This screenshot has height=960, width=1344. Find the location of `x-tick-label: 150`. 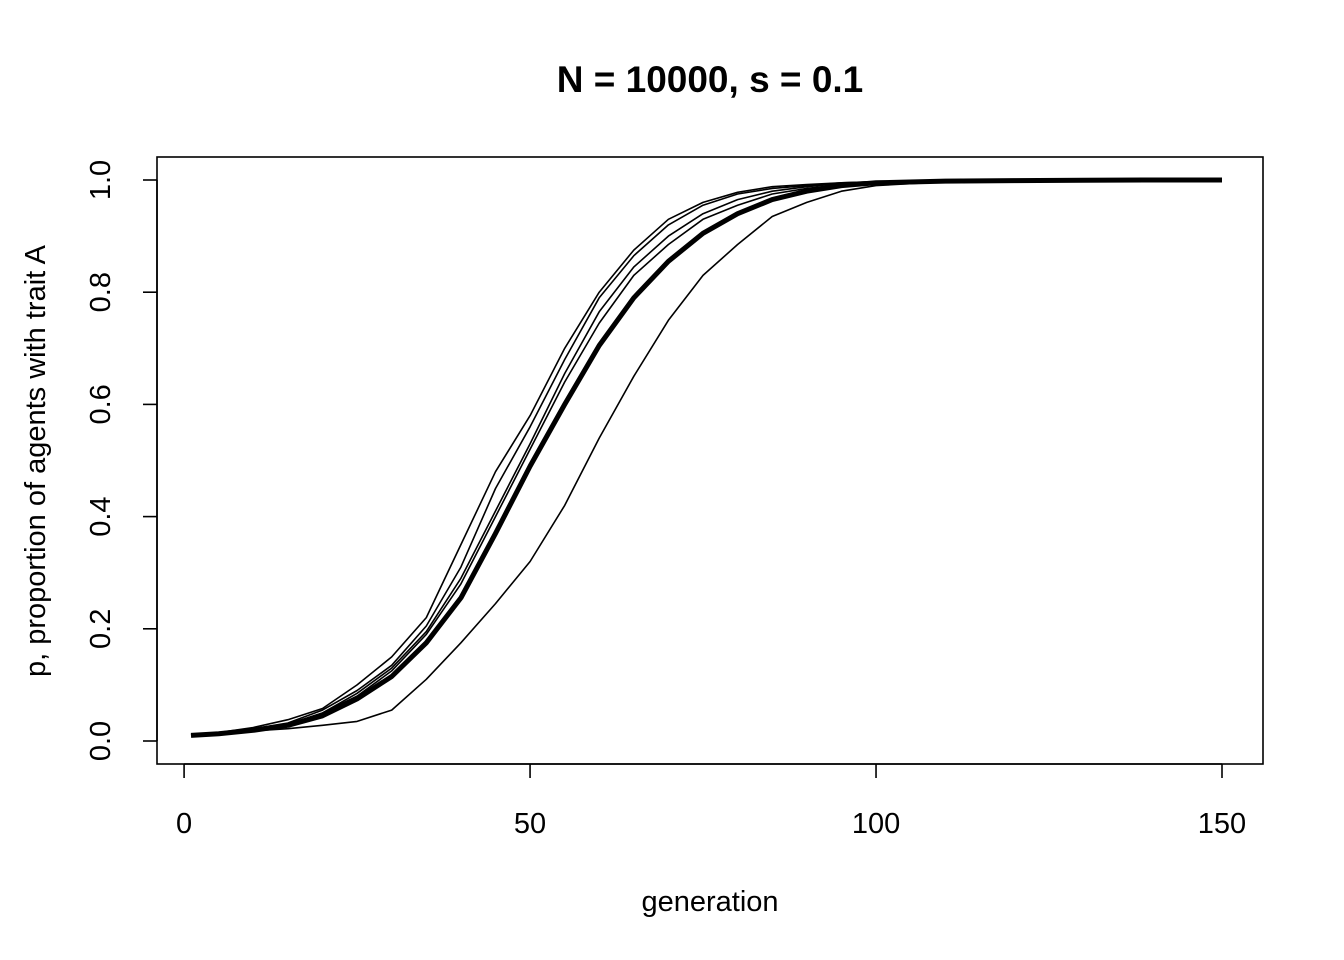

x-tick-label: 150 is located at coordinates (1222, 824).